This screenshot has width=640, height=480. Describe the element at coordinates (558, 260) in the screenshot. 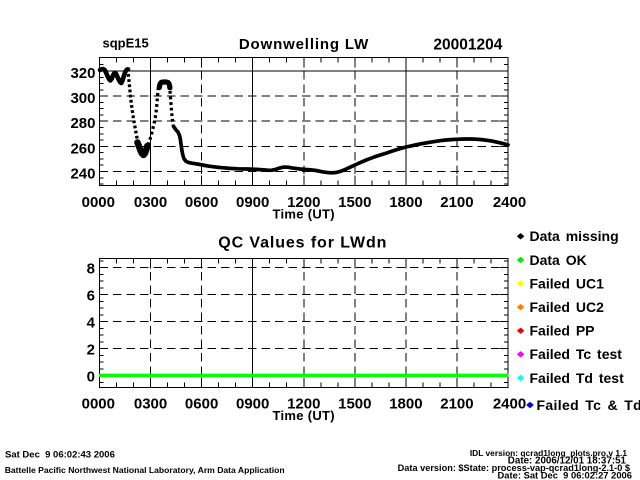

I see `svg-text: Data OK` at that location.